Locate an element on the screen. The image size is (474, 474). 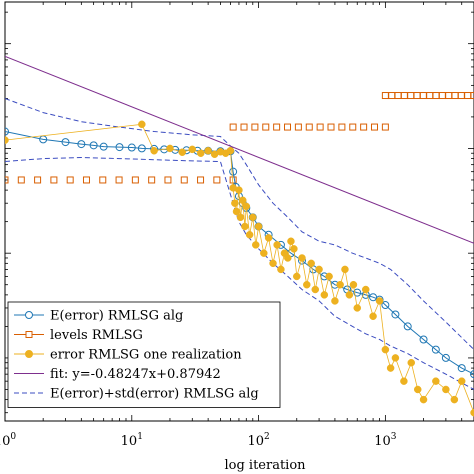
legend-entry: error RMLSG one realization is located at coordinates (128, 355).